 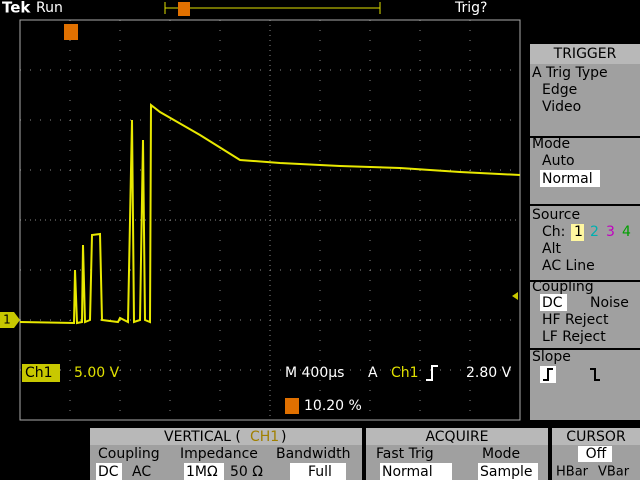 What do you see at coordinates (575, 320) in the screenshot?
I see `menu-option: HF Reject` at bounding box center [575, 320].